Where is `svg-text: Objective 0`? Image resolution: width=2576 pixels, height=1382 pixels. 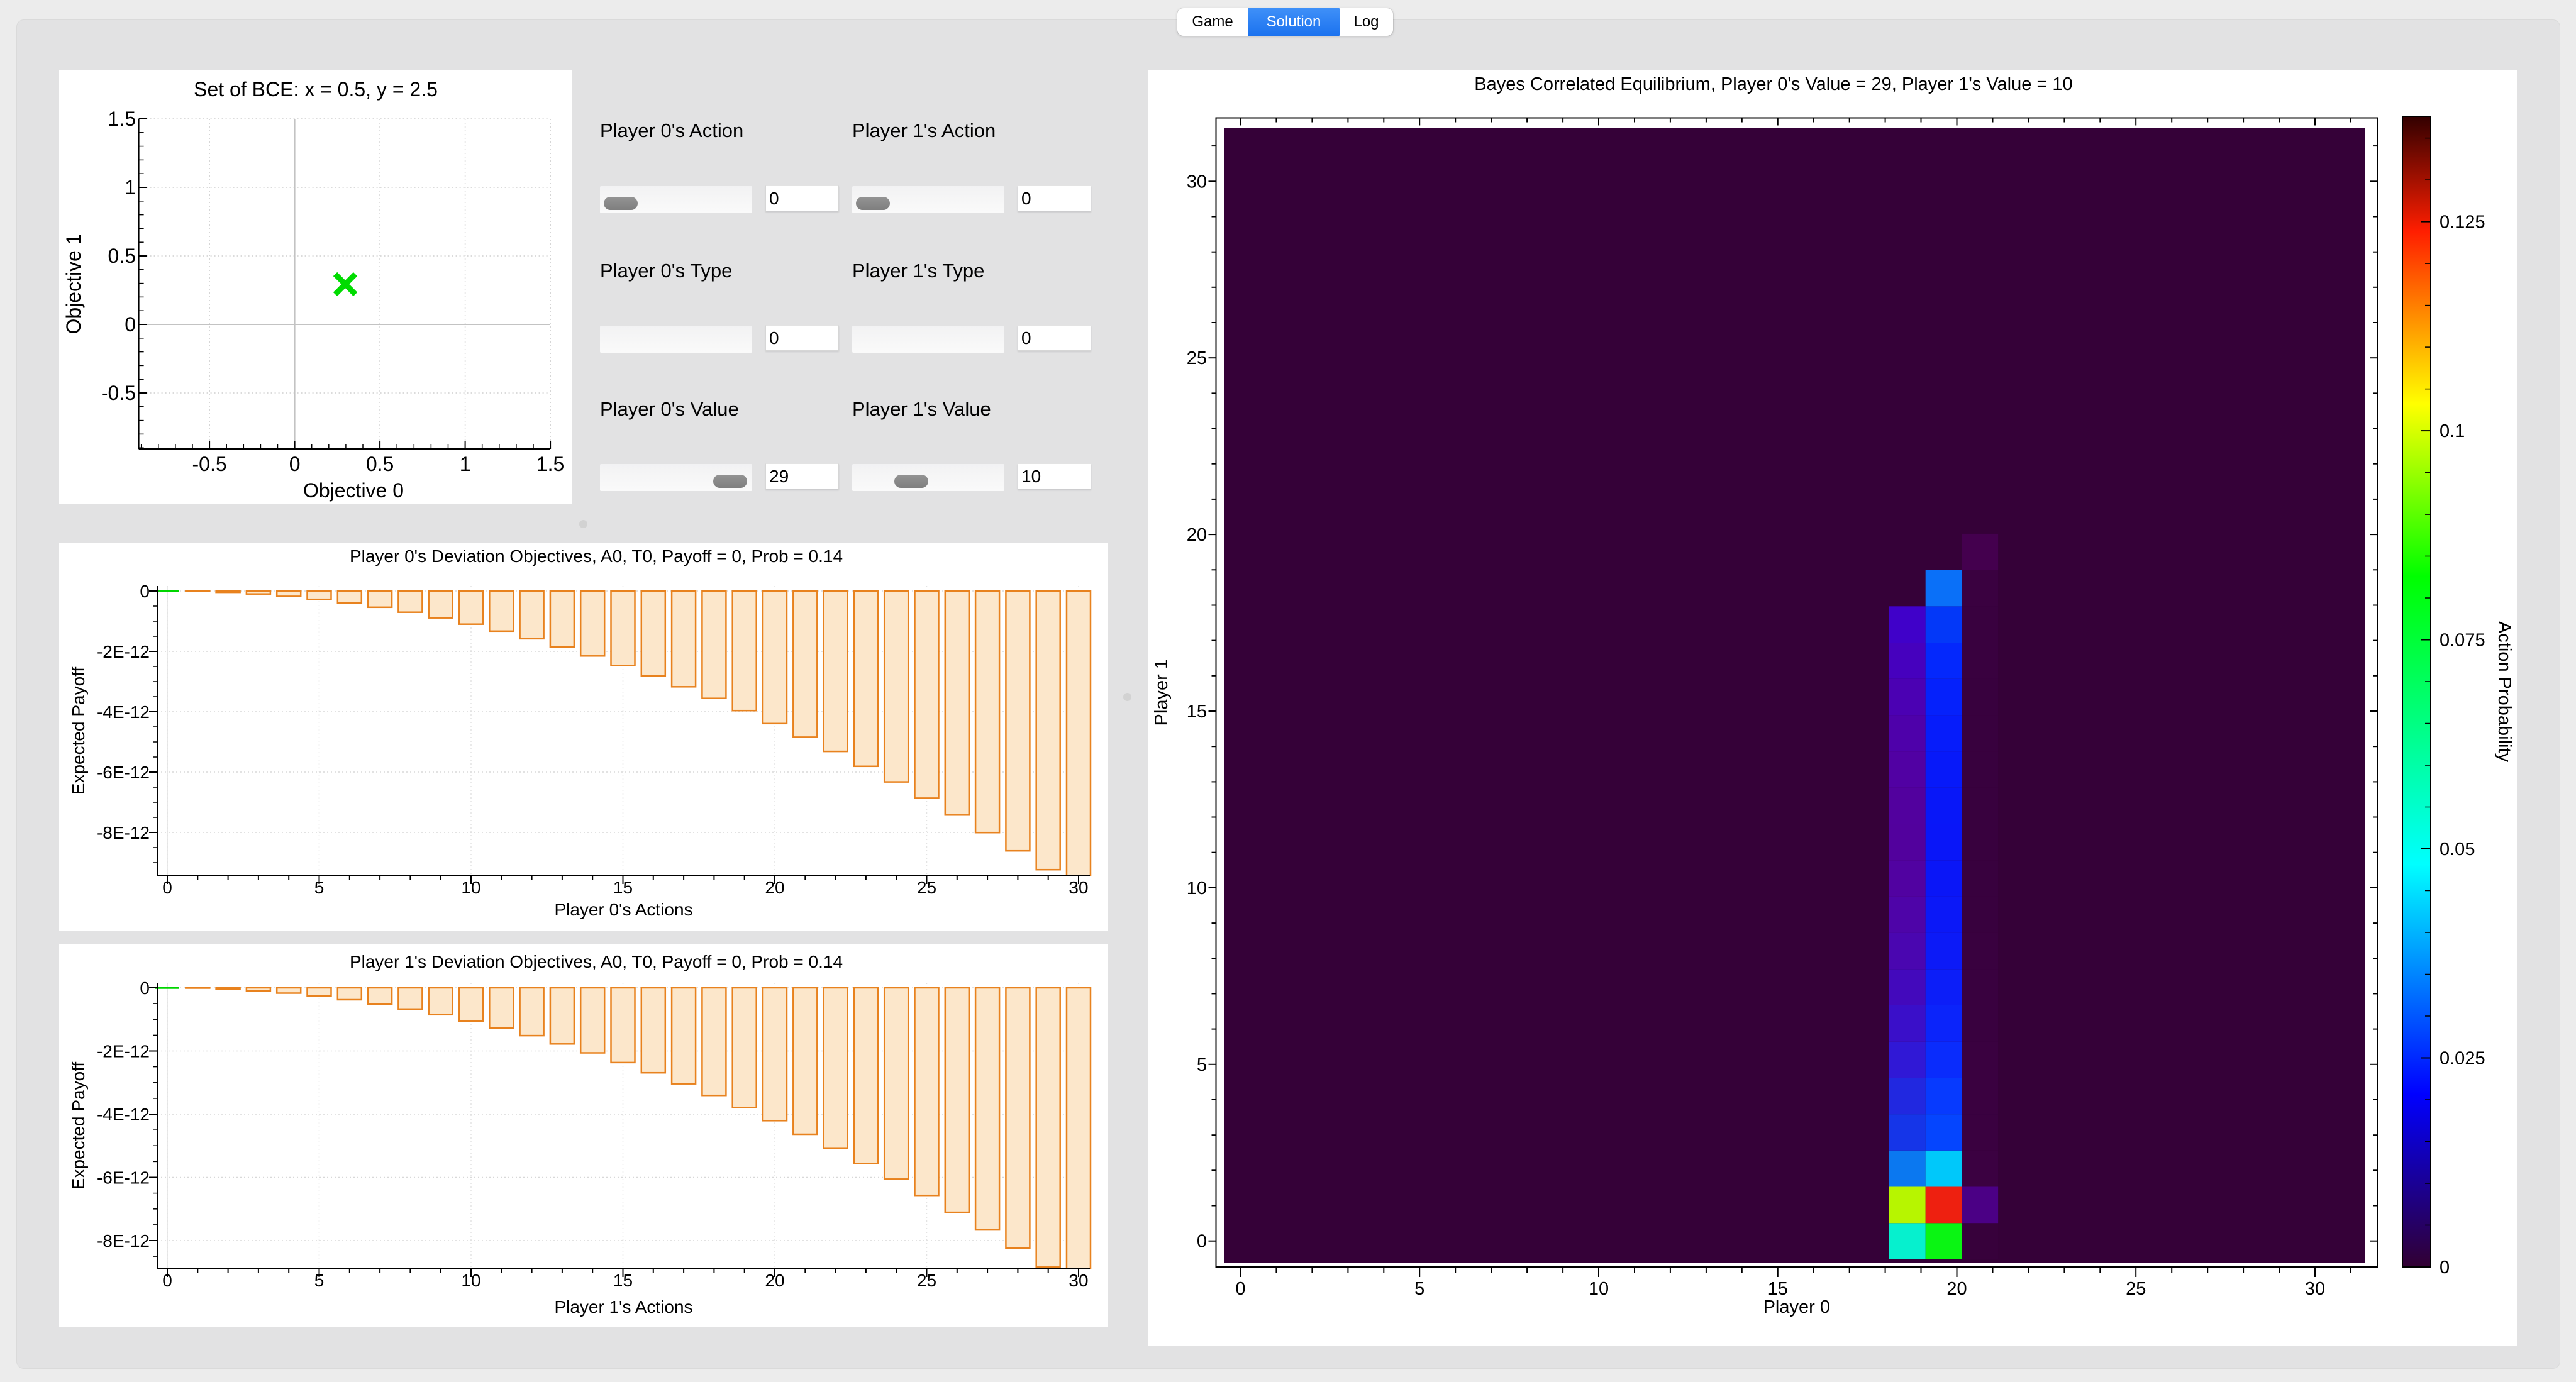
svg-text: Objective 0 is located at coordinates (353, 490).